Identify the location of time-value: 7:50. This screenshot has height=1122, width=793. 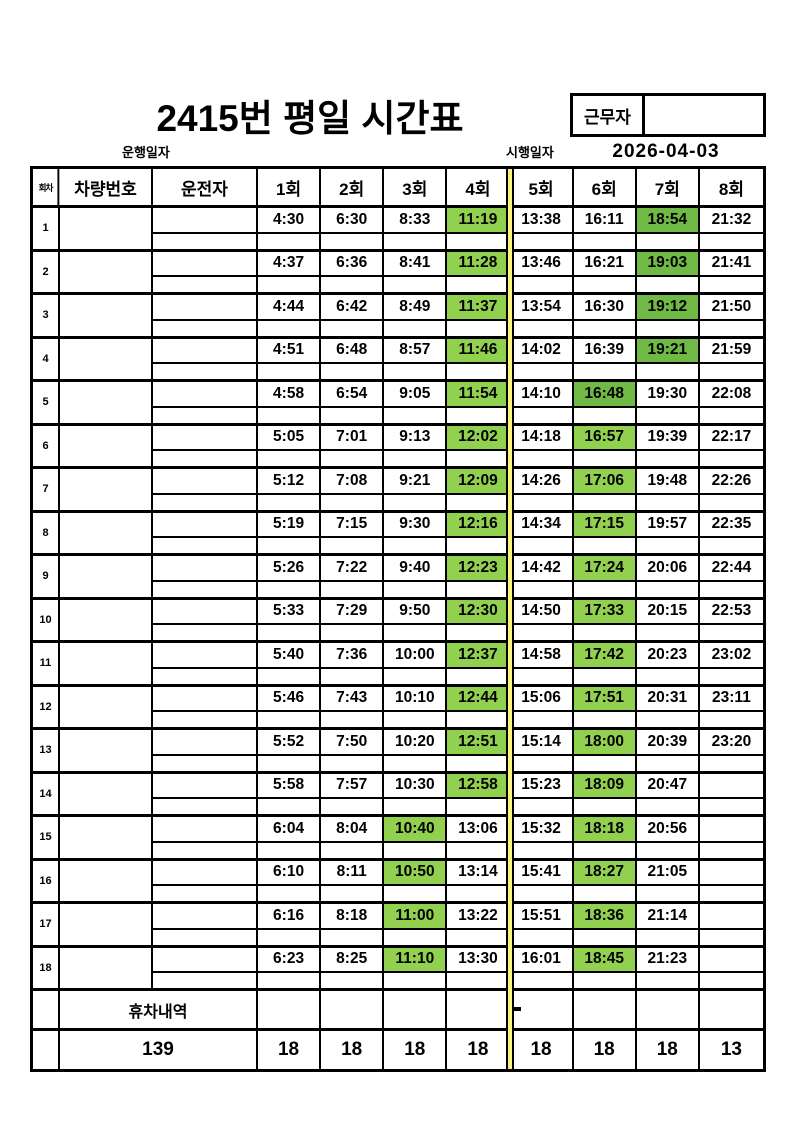
(352, 741).